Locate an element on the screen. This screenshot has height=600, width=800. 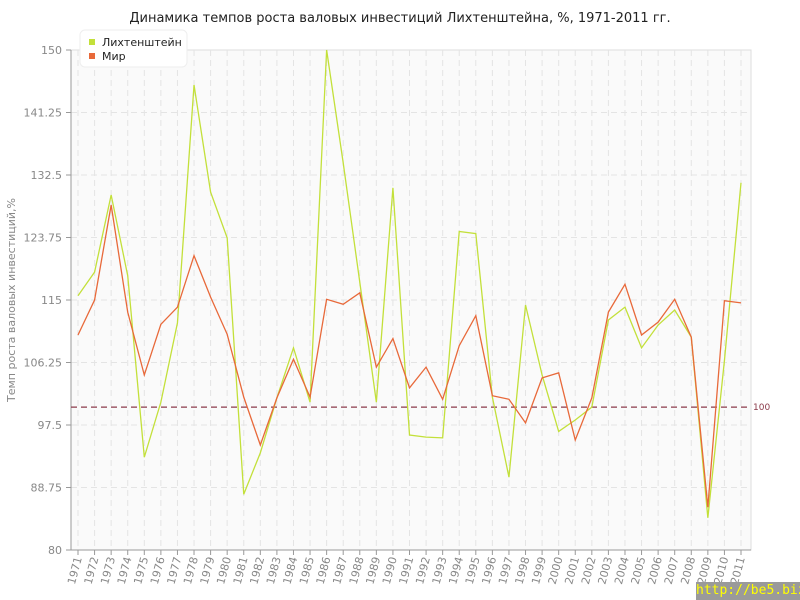
y-tick-label: 80 is located at coordinates (55, 550).